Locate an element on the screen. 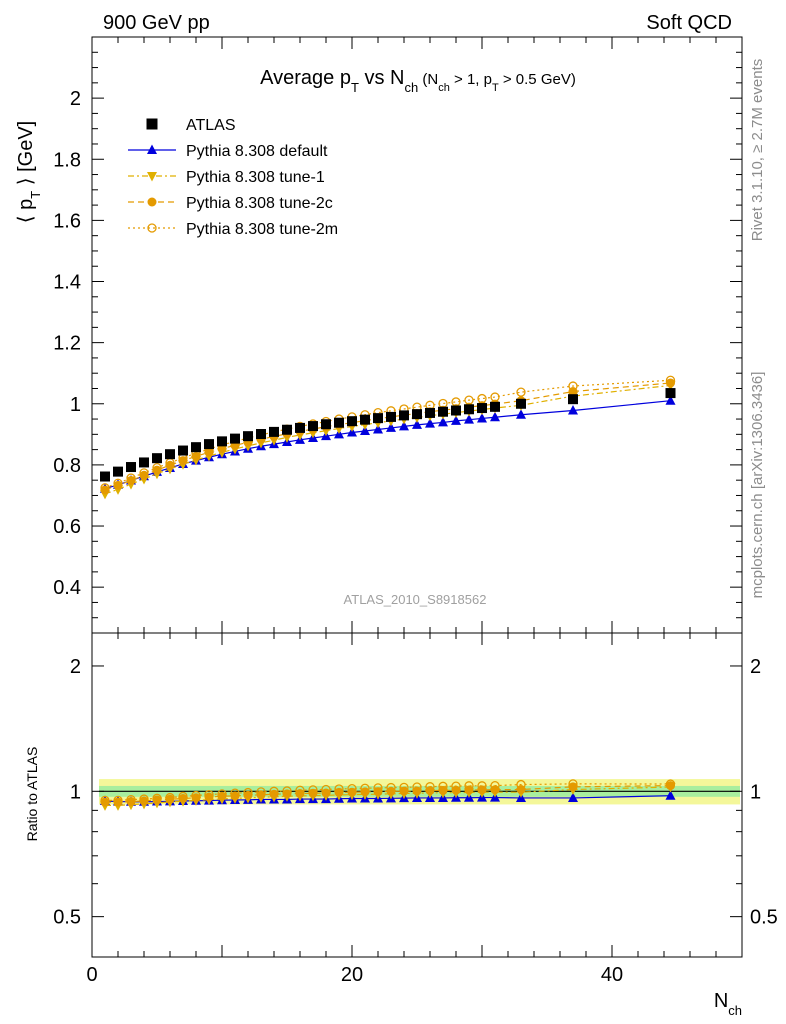 Image resolution: width=786 pixels, height=1024 pixels. main-ytick-label: 1 is located at coordinates (75, 405).